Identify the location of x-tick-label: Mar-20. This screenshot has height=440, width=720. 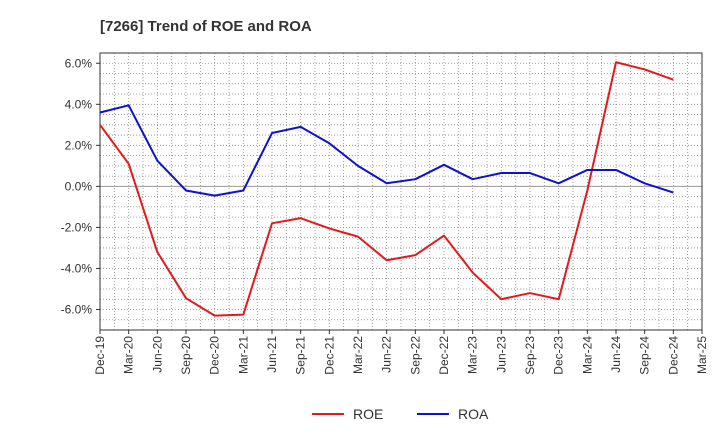
(129, 355).